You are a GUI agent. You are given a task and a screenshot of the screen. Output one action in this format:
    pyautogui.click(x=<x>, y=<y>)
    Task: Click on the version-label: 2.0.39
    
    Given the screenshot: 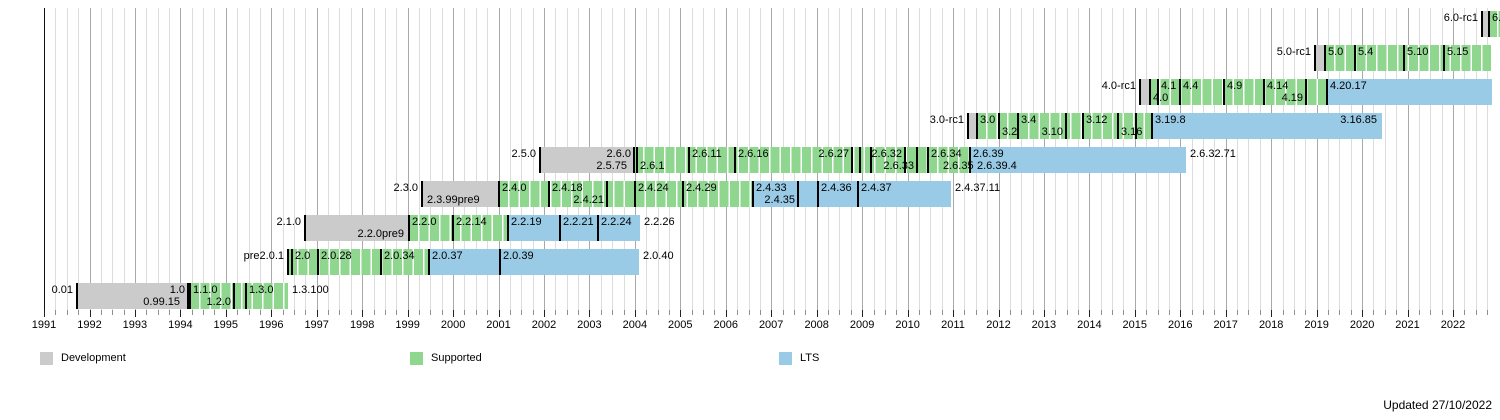 What is the action you would take?
    pyautogui.click(x=518, y=256)
    